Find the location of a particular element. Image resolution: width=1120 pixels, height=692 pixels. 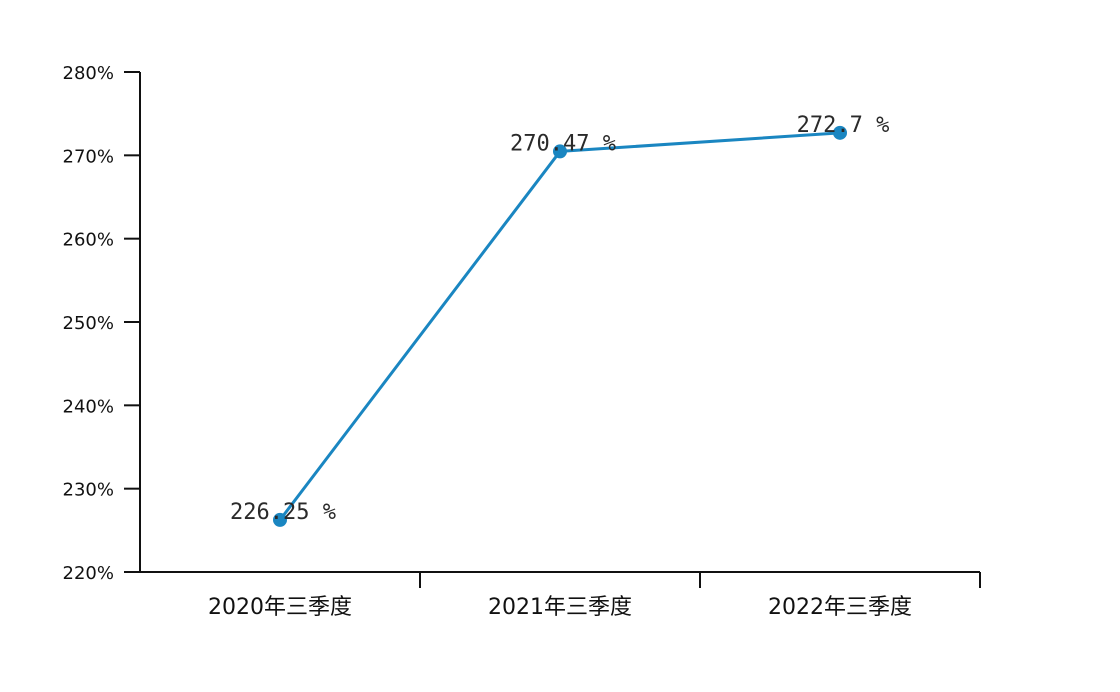

y-tick-label: 220% is located at coordinates (88, 573).